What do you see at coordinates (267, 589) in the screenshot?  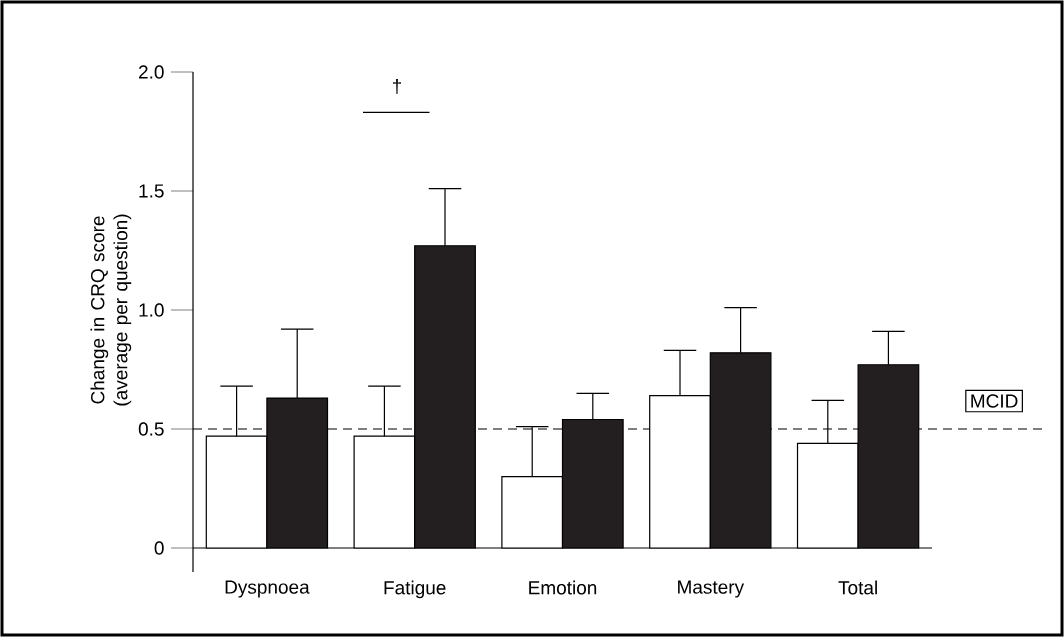 I see `x-tick-label: Dyspnoea` at bounding box center [267, 589].